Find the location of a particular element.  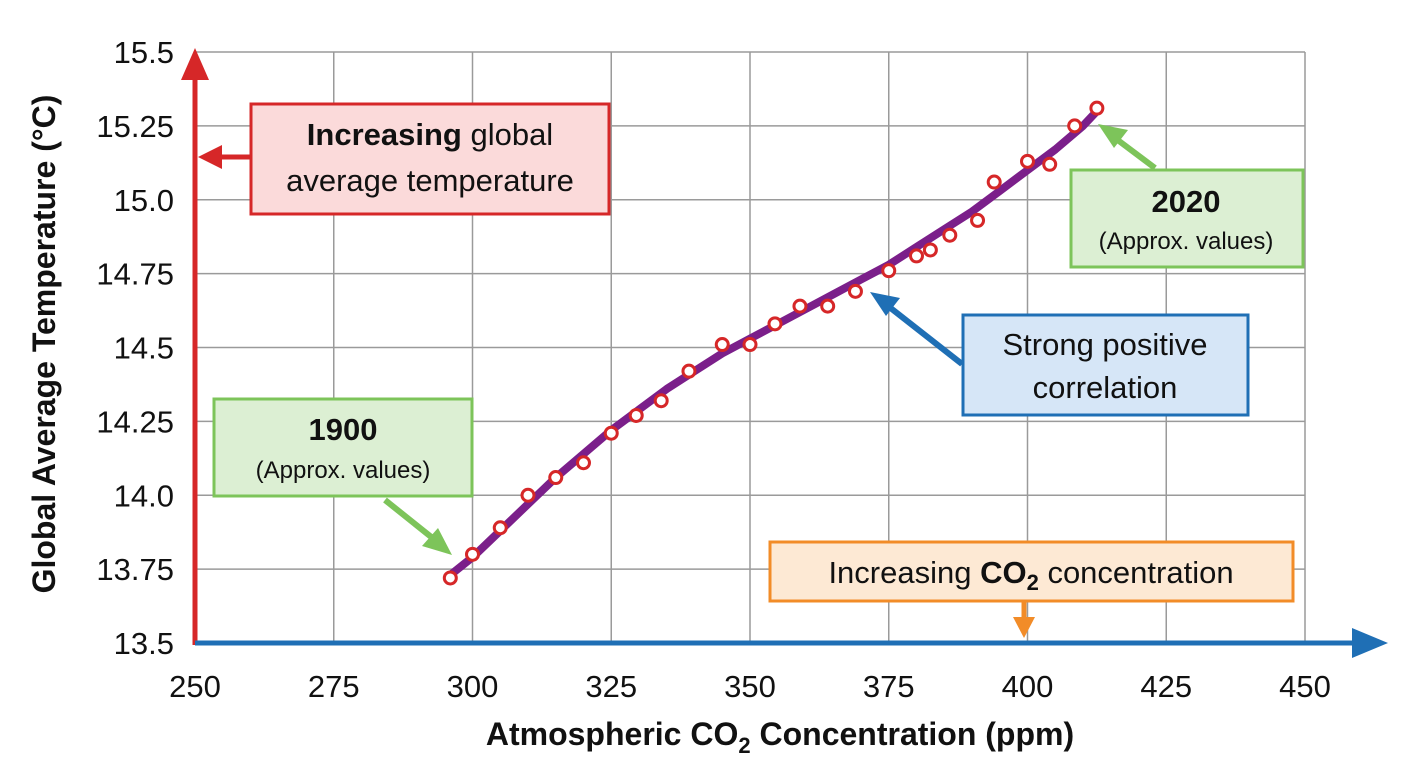

x-tick-label: 275 is located at coordinates (334, 686).